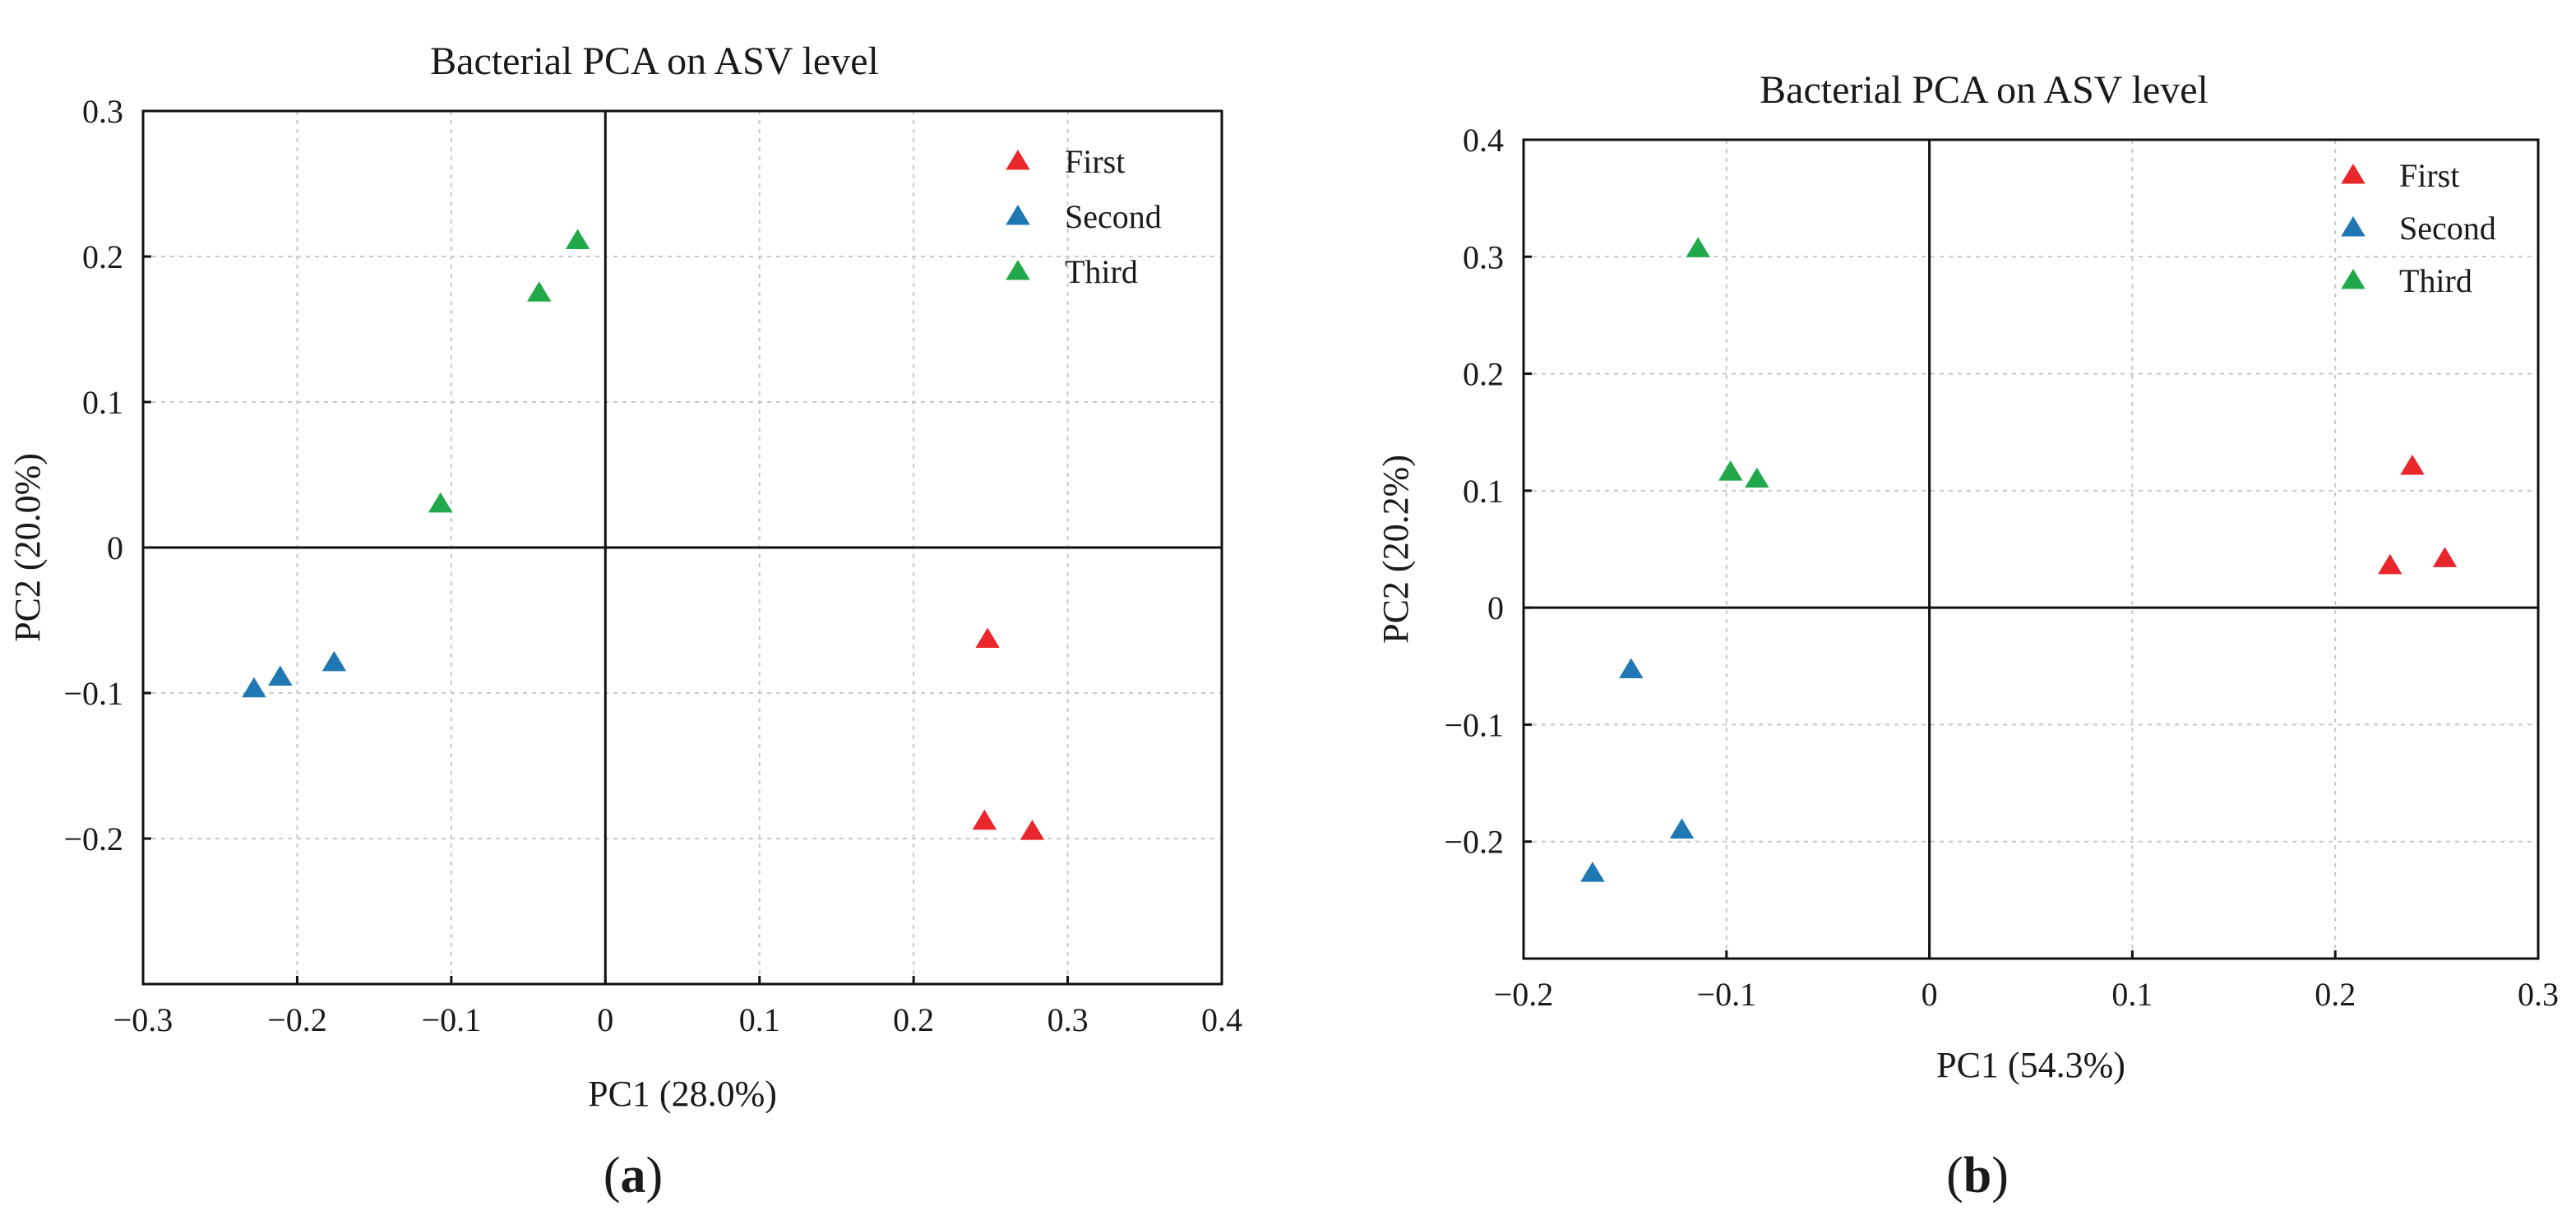  I want to click on y-axis-label: PC2 (20.0%), so click(27, 547).